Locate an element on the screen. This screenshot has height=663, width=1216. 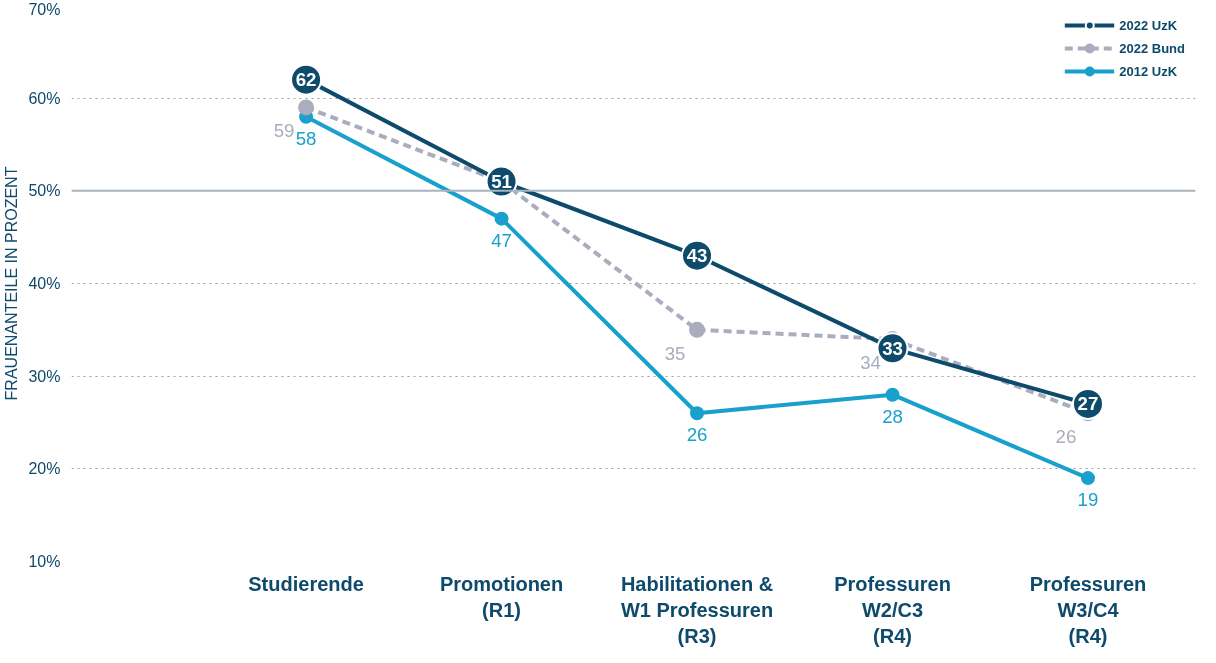
x-tick-label: Studierende is located at coordinates (306, 583).